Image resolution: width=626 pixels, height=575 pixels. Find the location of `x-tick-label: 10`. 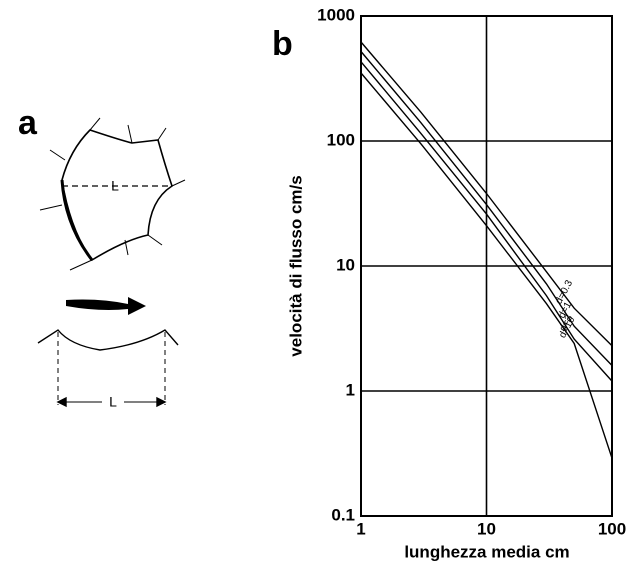

x-tick-label: 10 is located at coordinates (486, 528).